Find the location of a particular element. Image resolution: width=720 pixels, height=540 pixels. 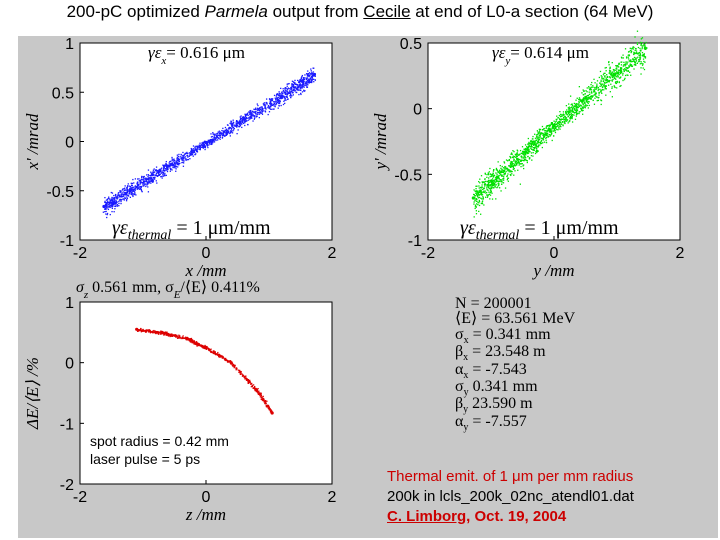

title-prefix: 200-pC optimized is located at coordinates (135, 11).